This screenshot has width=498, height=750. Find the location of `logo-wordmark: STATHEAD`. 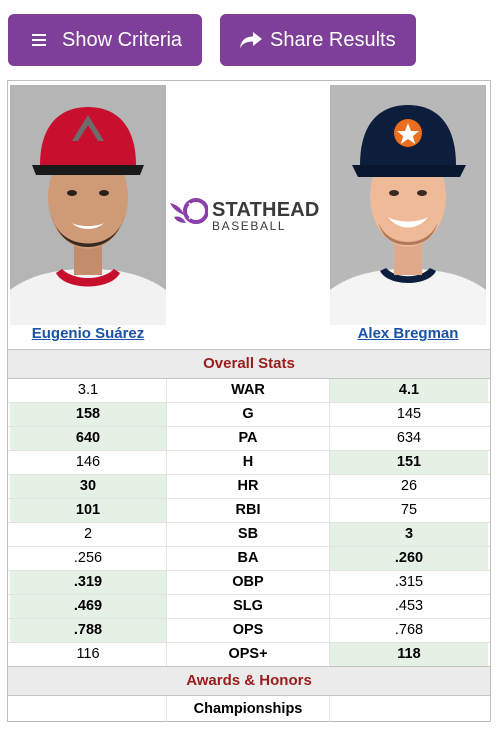

logo-wordmark: STATHEAD is located at coordinates (266, 210).